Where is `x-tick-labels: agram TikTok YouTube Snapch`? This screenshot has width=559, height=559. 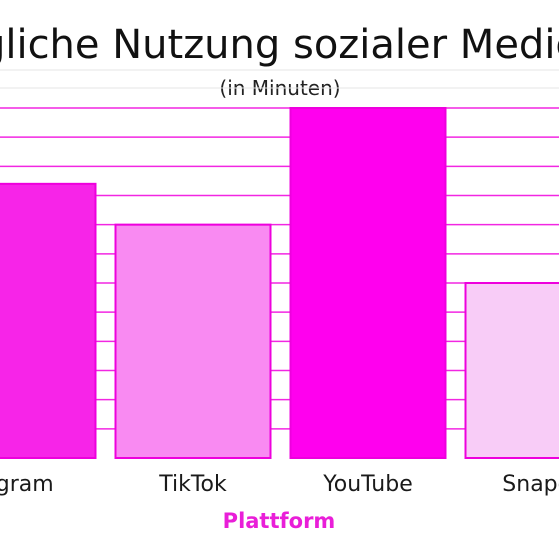 x-tick-labels: agram TikTok YouTube Snapch is located at coordinates (279, 484).